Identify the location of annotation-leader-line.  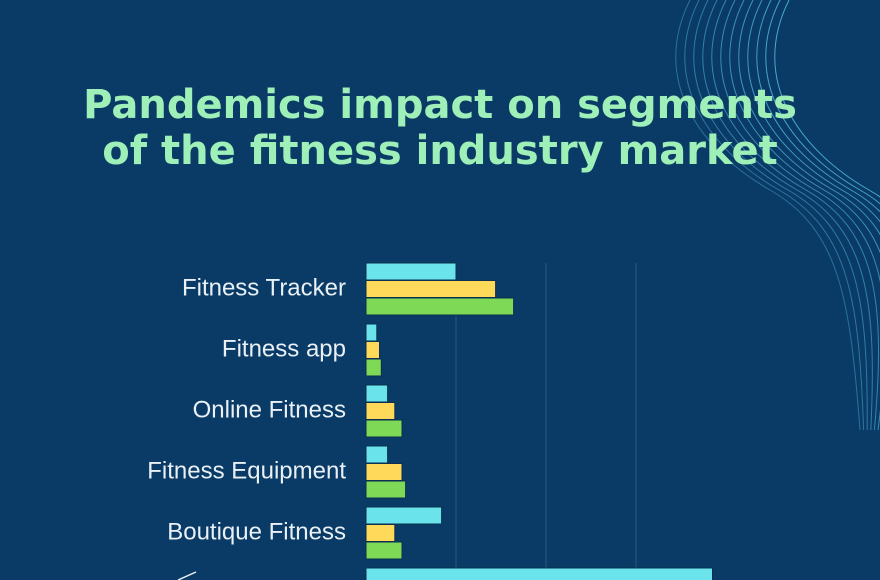
(187, 575).